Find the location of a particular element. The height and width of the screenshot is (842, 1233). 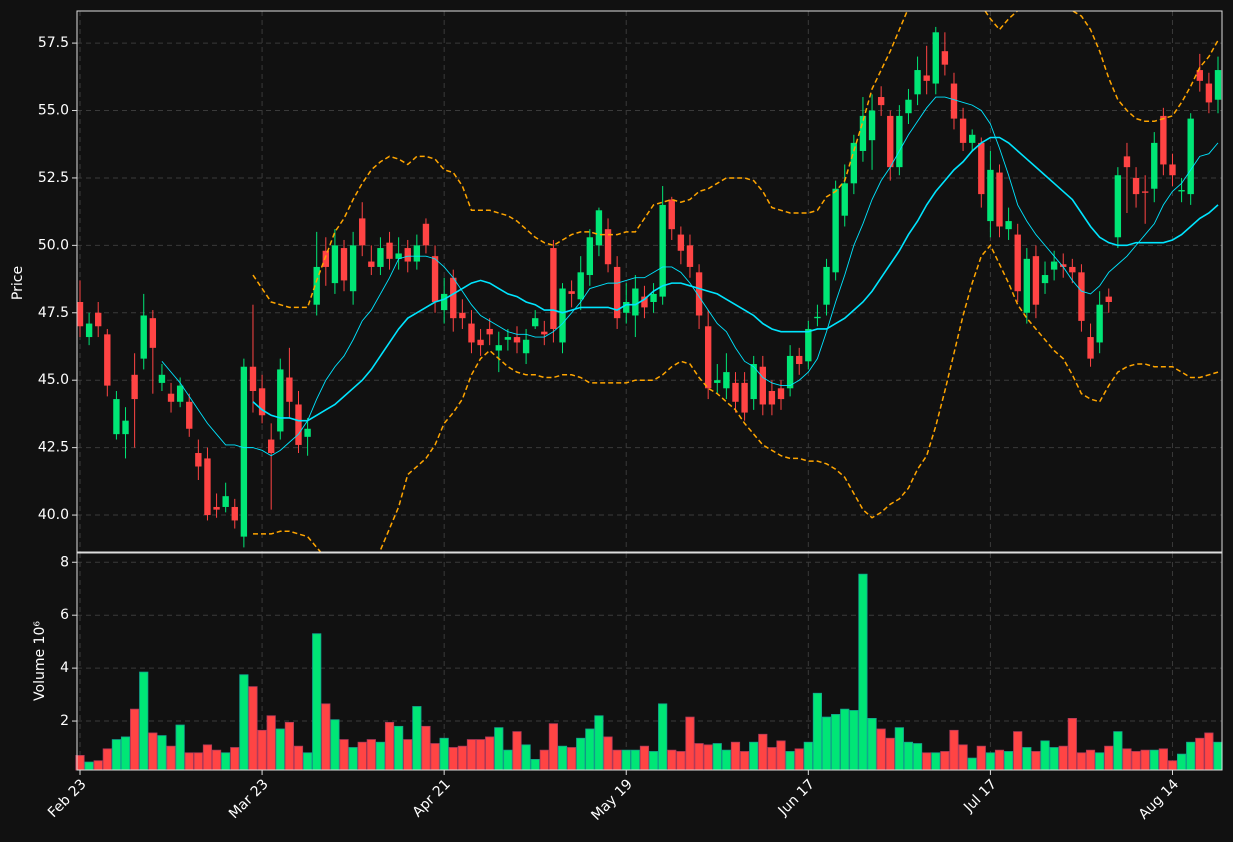

v-tick-label: 6 is located at coordinates (64, 615).